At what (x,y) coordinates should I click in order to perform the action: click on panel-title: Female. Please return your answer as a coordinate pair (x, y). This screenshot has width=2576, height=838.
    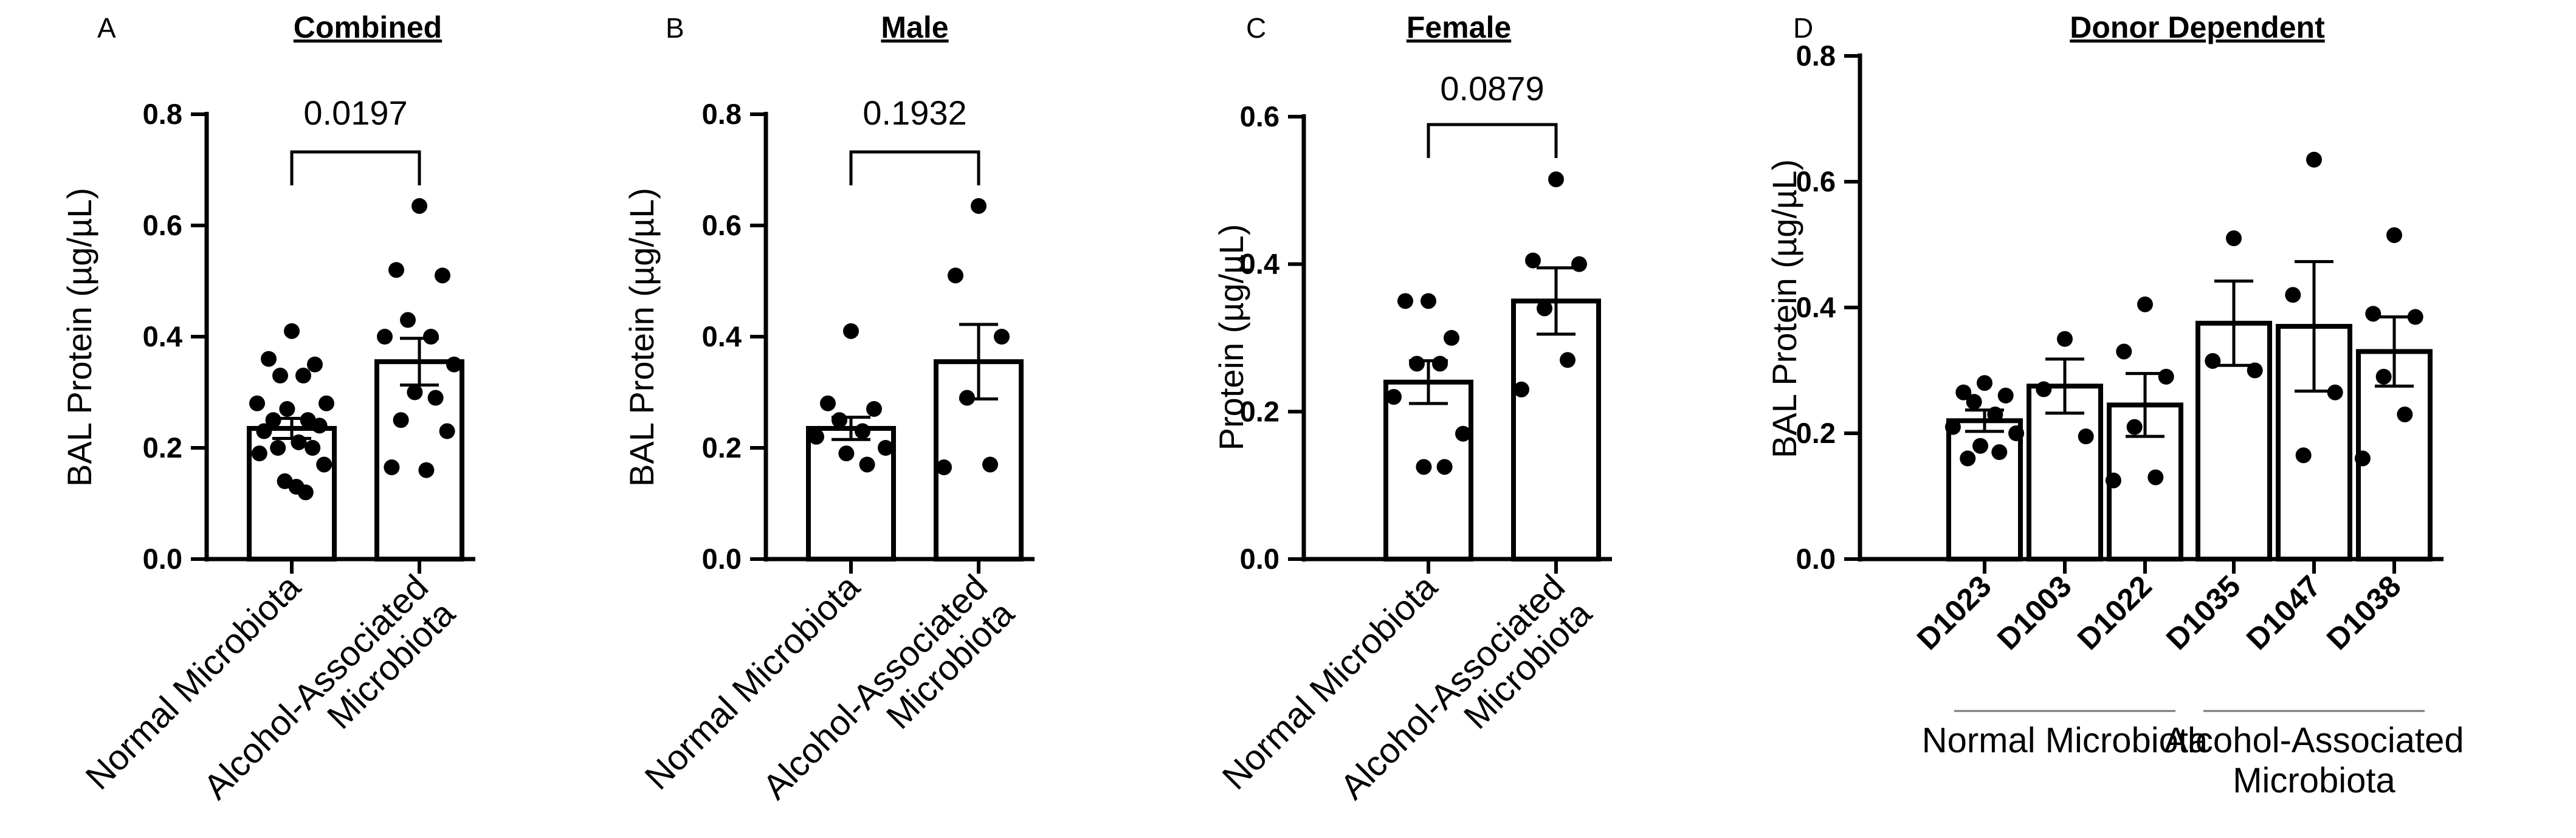
    Looking at the image, I should click on (1459, 27).